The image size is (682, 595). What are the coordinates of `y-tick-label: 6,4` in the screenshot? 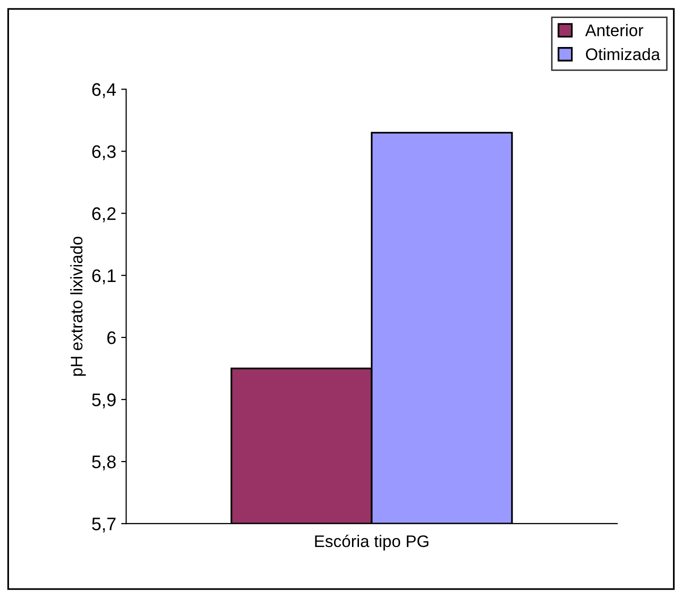 It's located at (104, 90).